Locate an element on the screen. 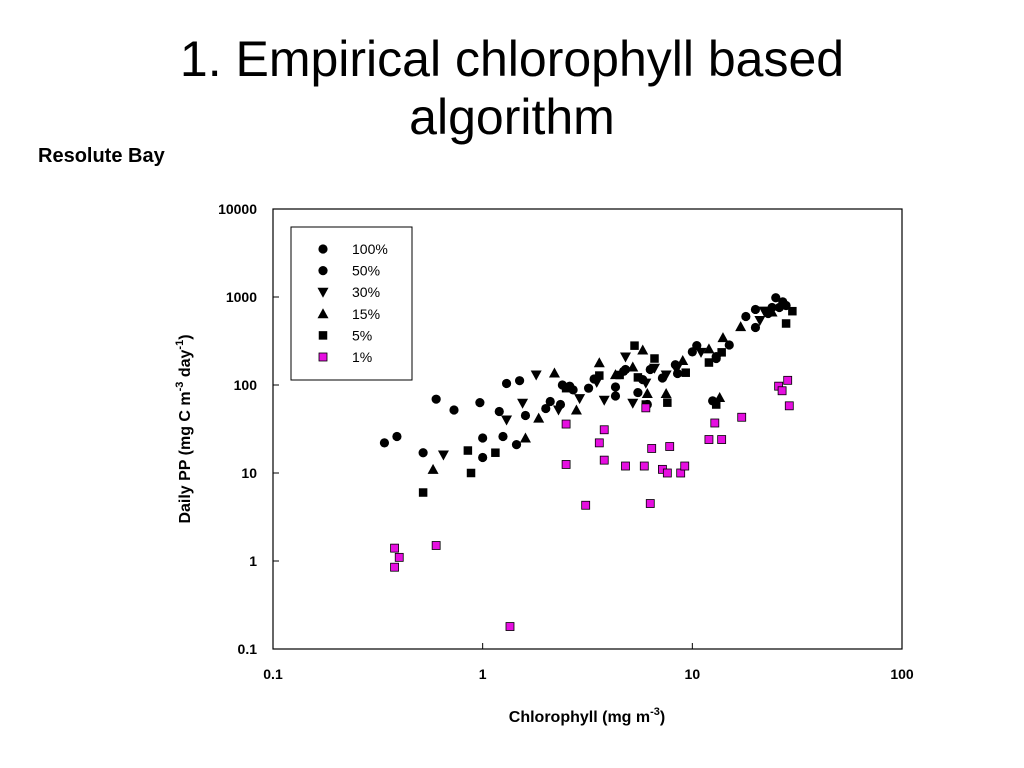 The height and width of the screenshot is (768, 1024). legend-items: 100% 50% 30% 15% 5% 1% is located at coordinates (352, 303).